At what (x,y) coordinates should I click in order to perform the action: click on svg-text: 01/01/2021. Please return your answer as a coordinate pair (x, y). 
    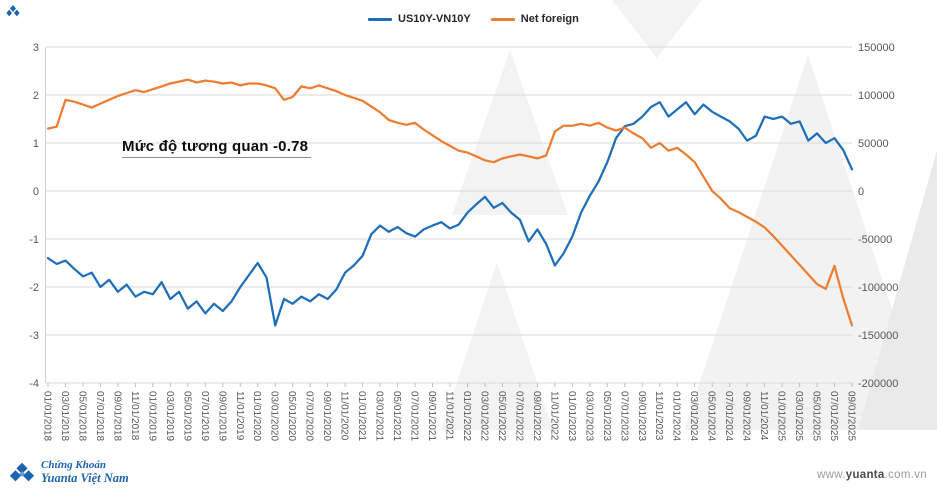
    Looking at the image, I should click on (361, 416).